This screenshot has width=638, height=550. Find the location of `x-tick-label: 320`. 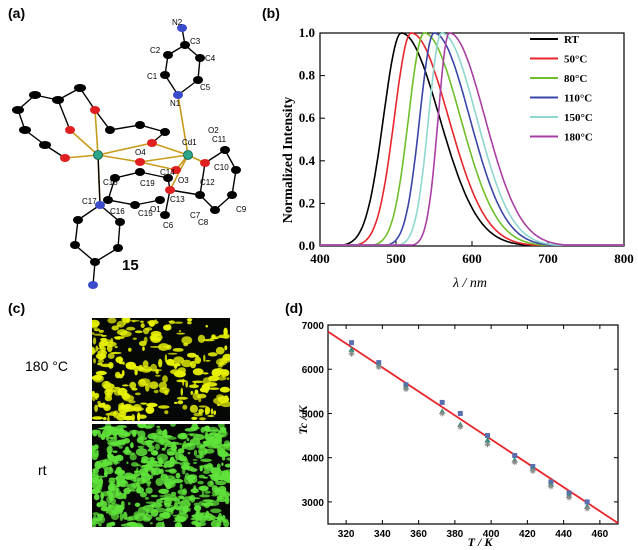

x-tick-label: 320 is located at coordinates (346, 534).